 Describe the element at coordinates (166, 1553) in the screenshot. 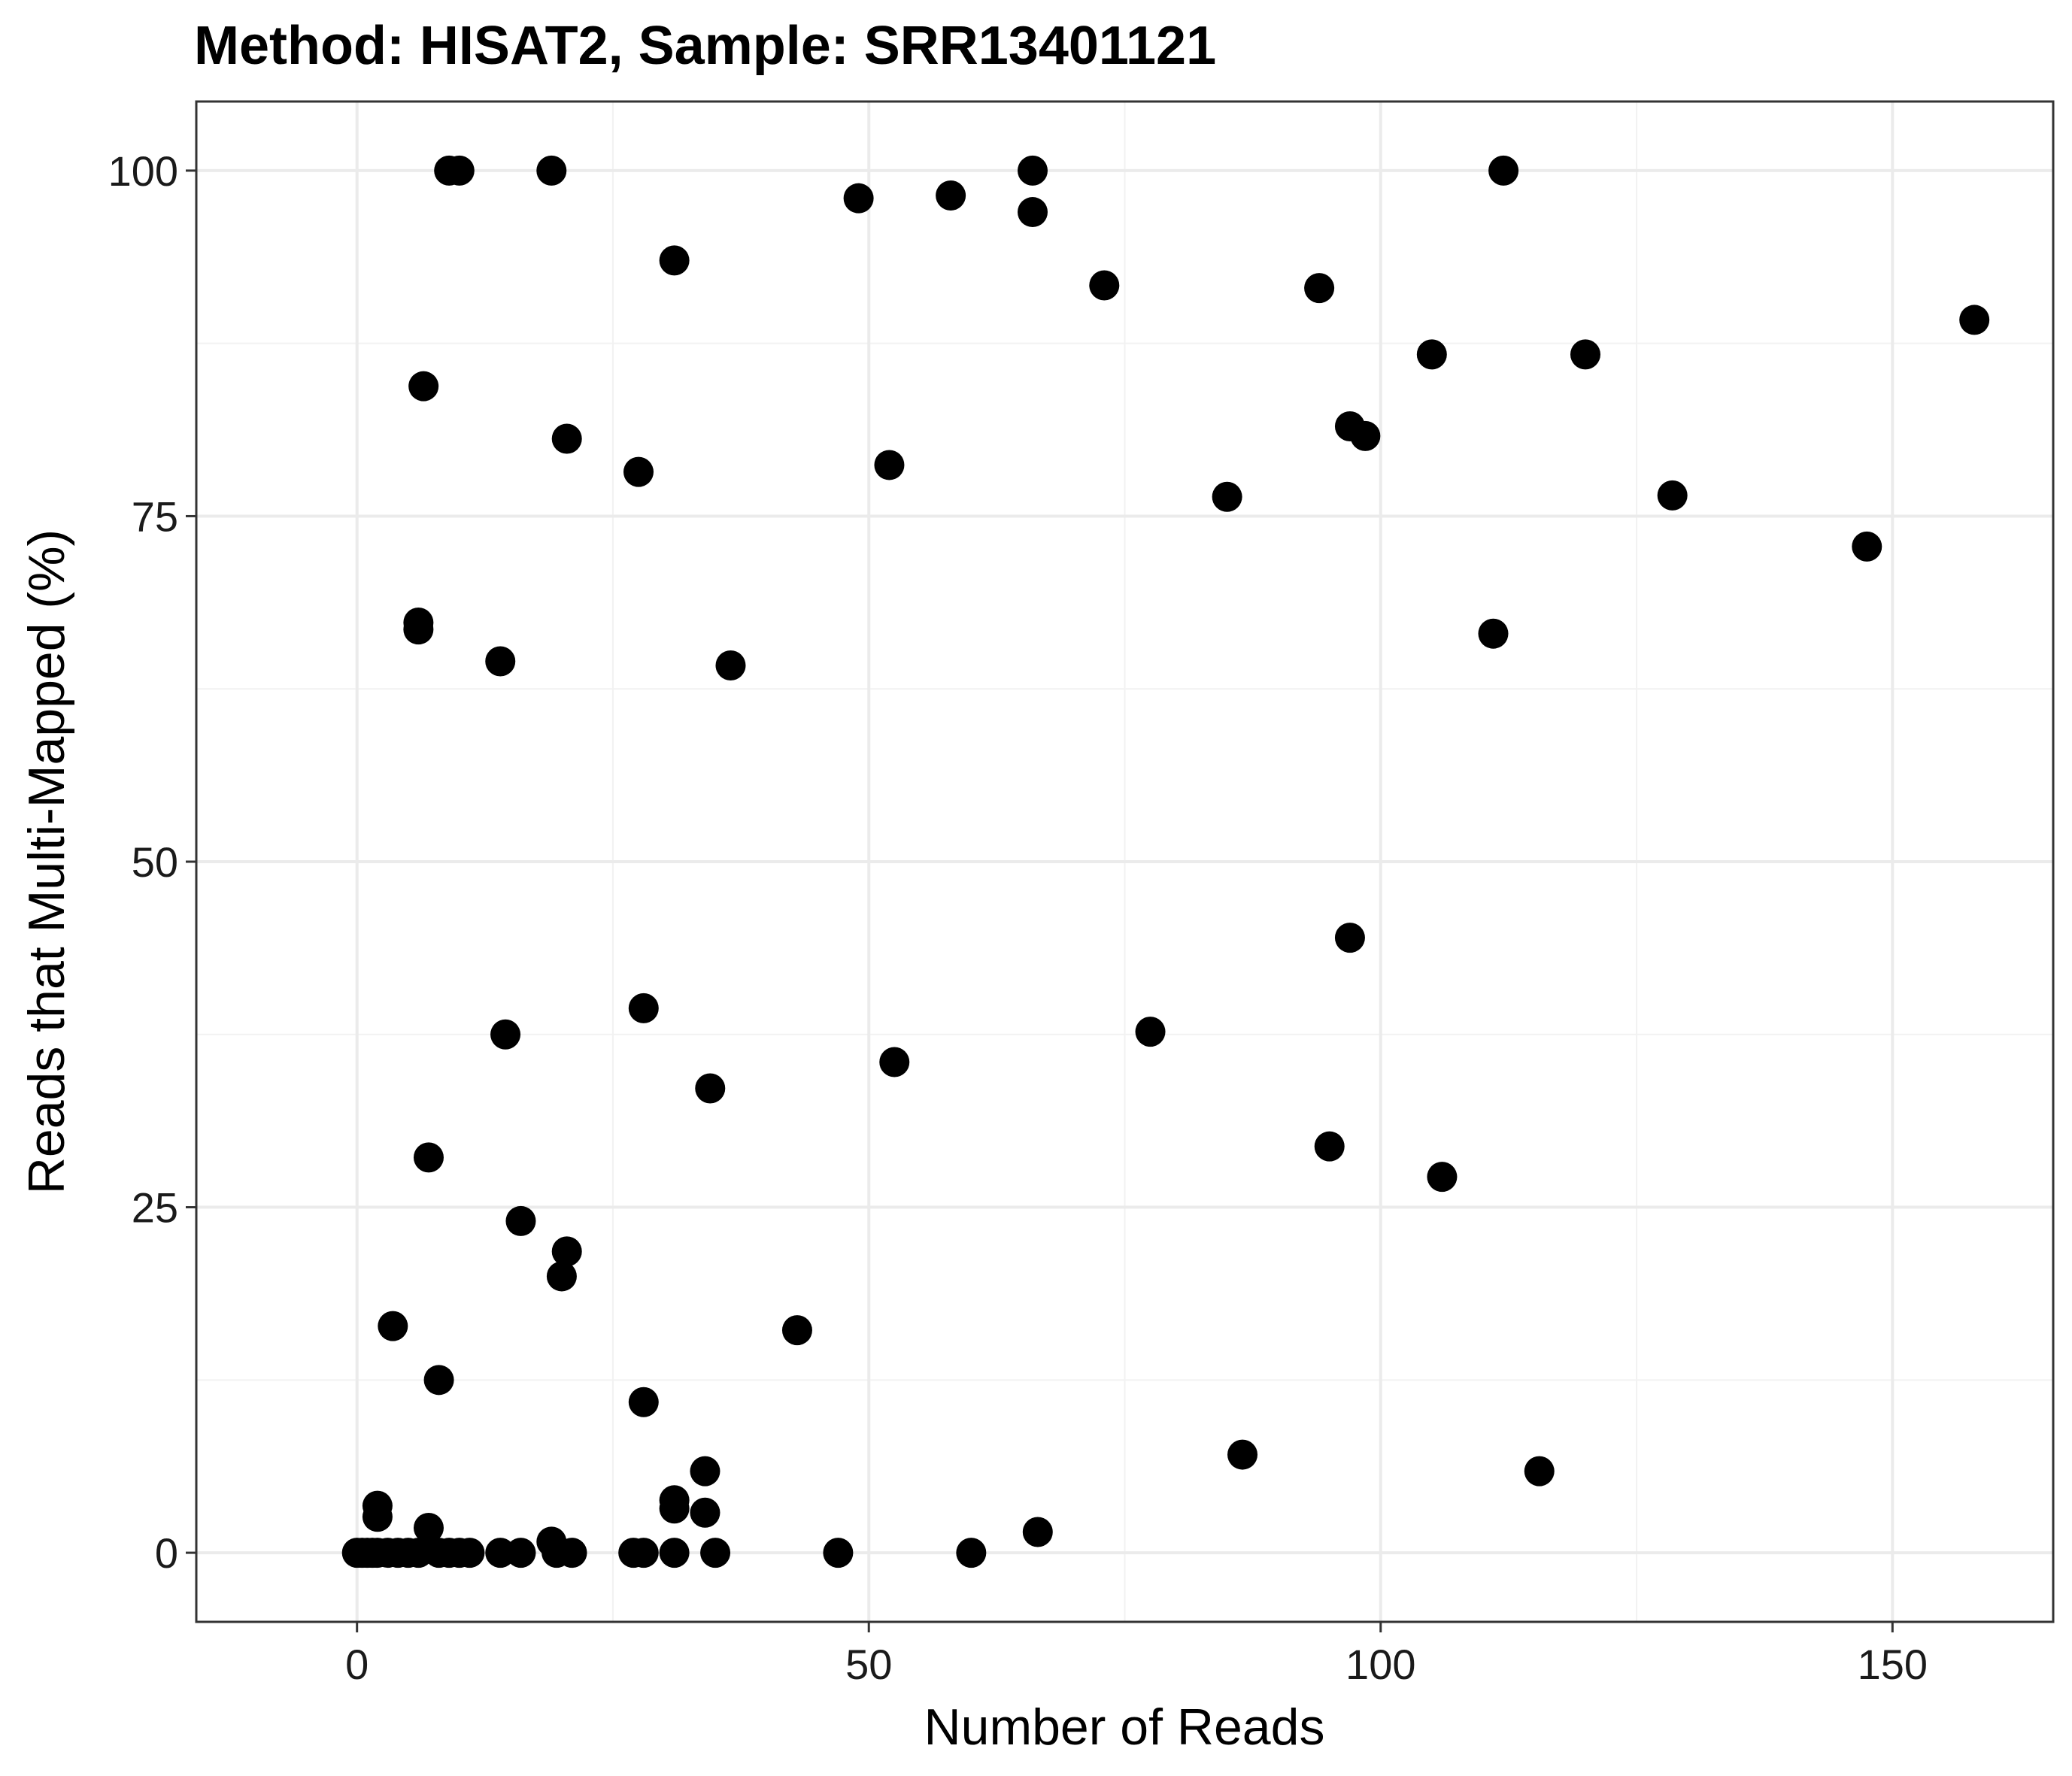

I see `y-tick-label: 0` at that location.